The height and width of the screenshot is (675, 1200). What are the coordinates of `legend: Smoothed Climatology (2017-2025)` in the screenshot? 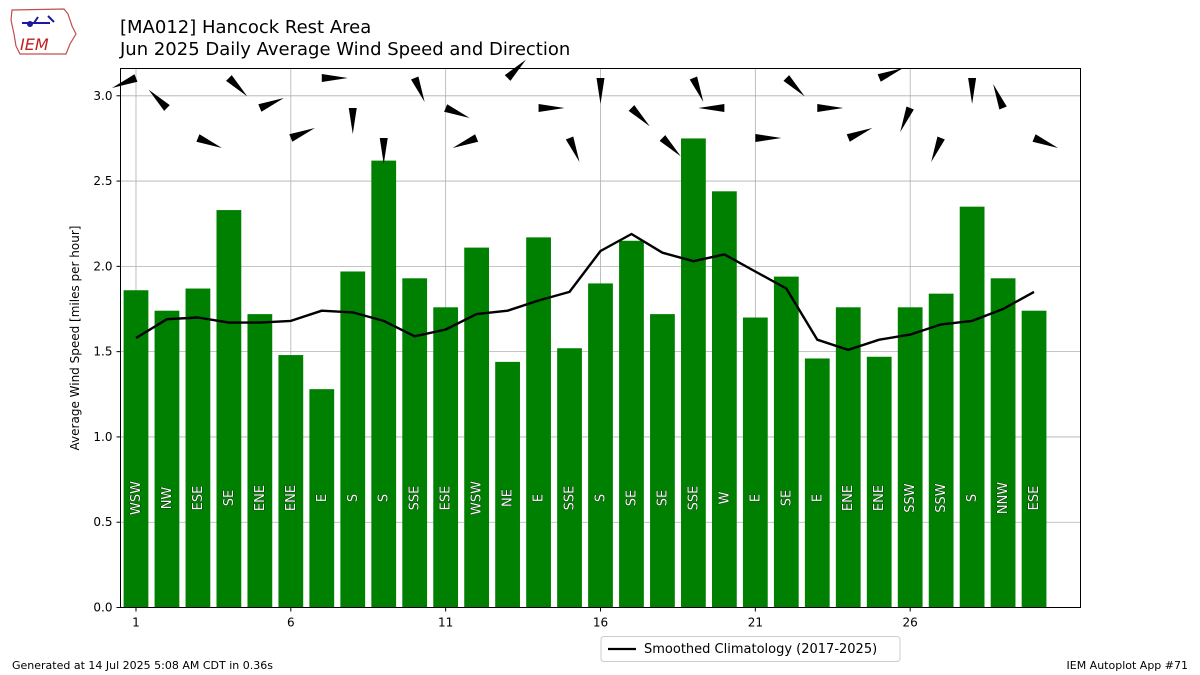 It's located at (750, 649).